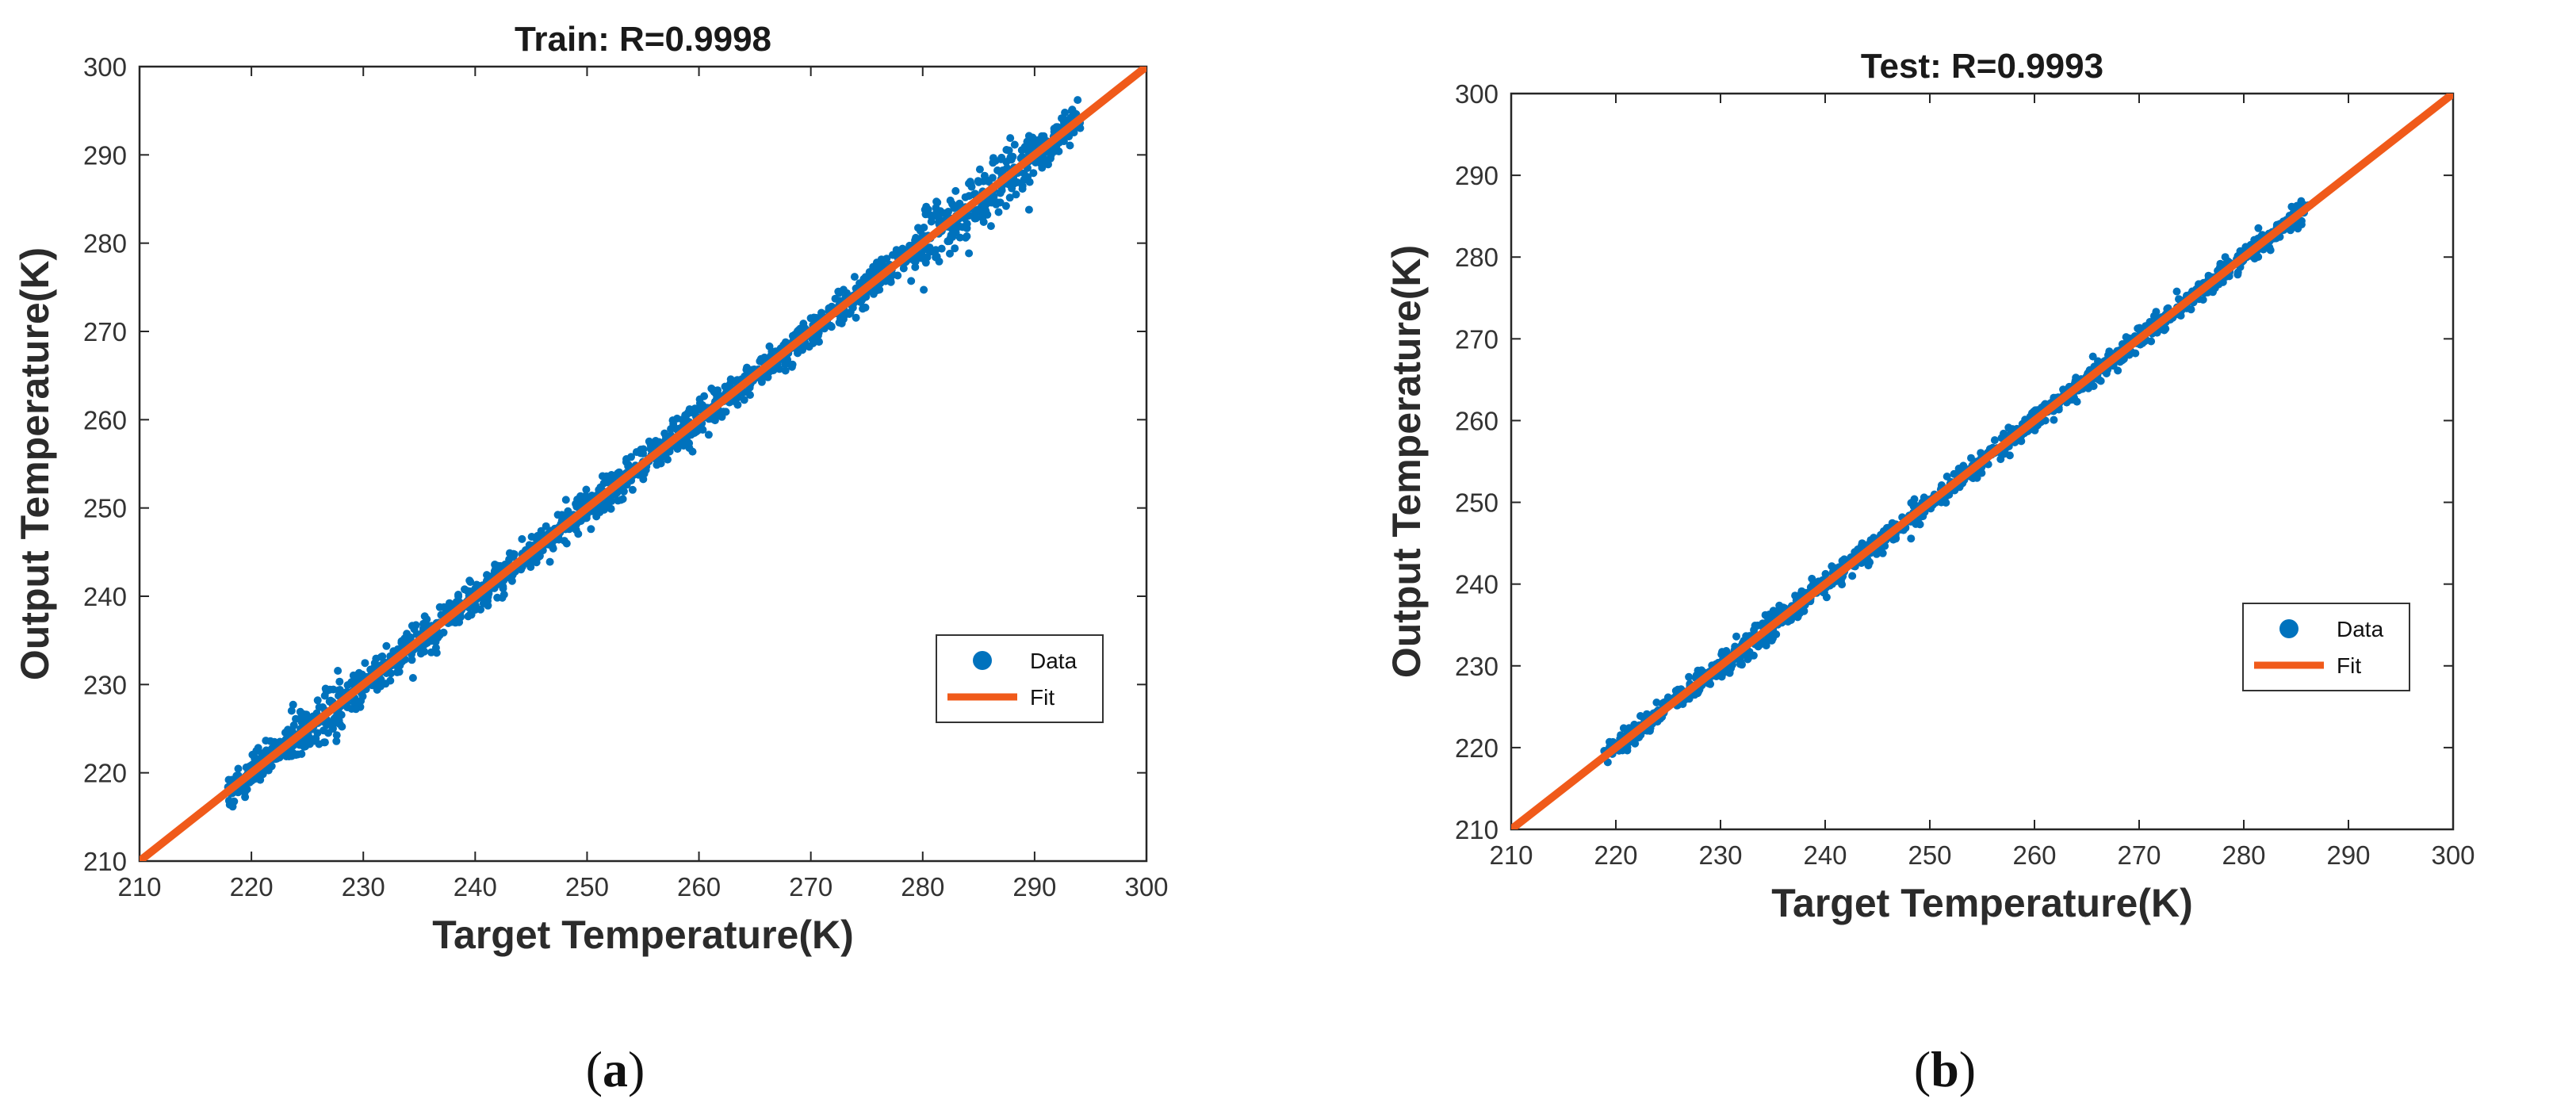 The image size is (2576, 1114). What do you see at coordinates (811, 887) in the screenshot?
I see `x-tick-label: 270` at bounding box center [811, 887].